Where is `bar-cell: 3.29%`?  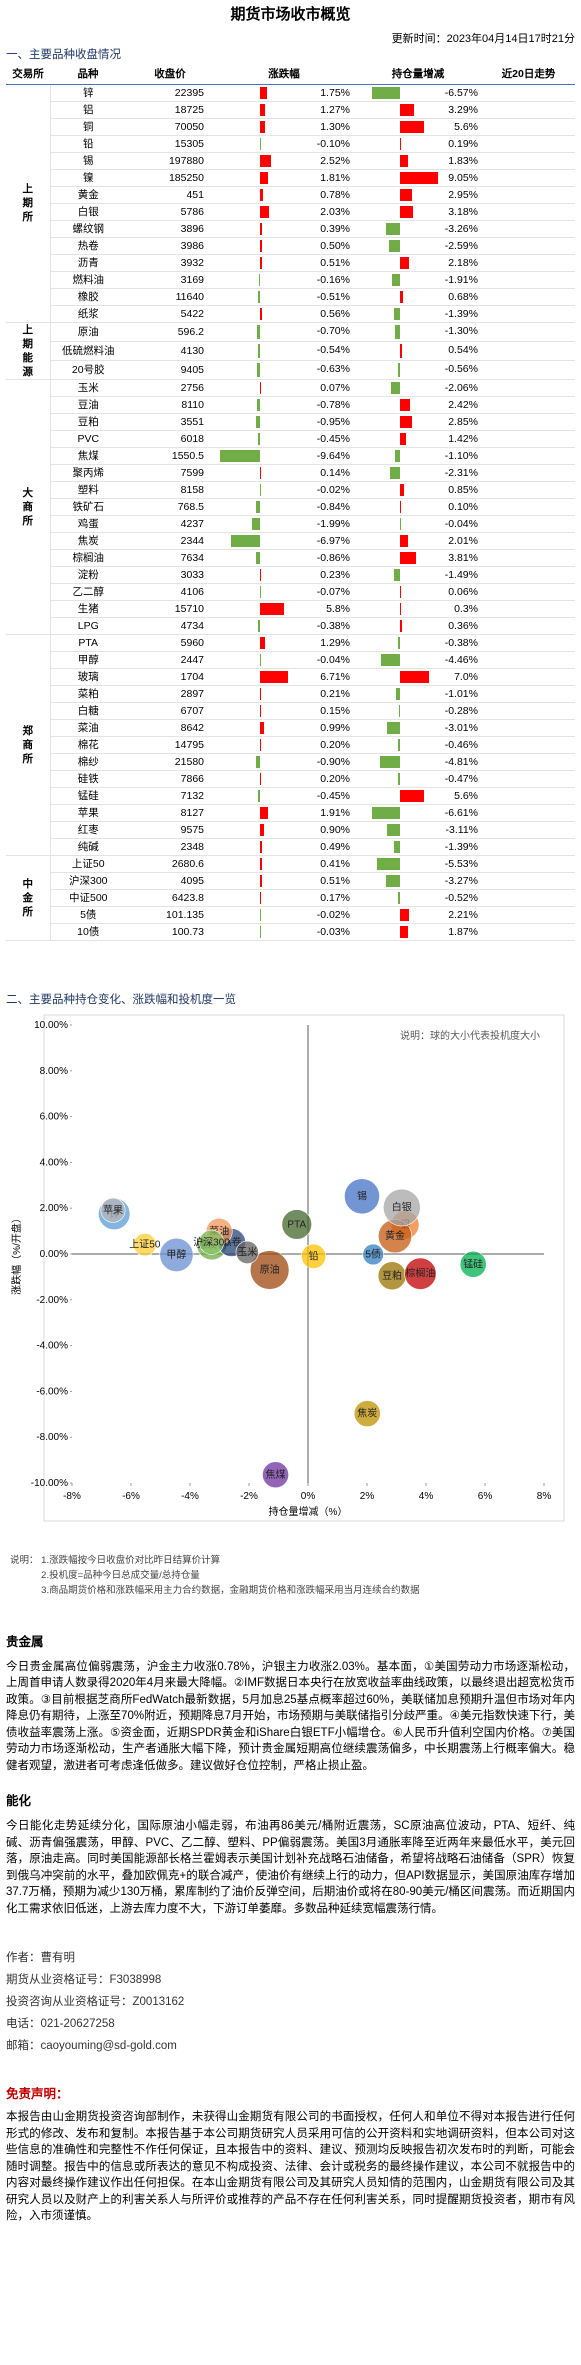
bar-cell: 3.29% is located at coordinates (418, 110).